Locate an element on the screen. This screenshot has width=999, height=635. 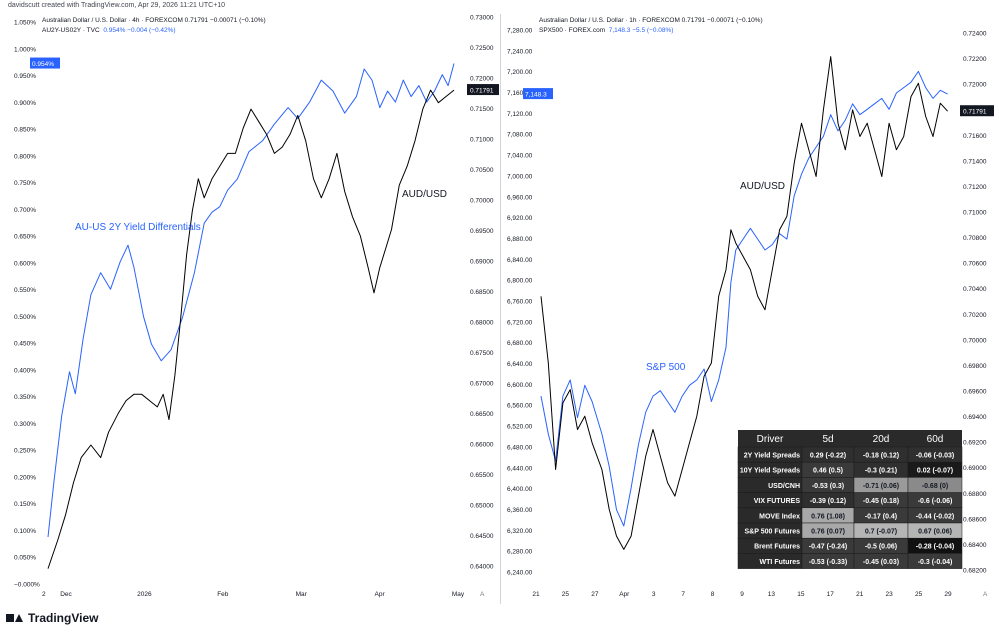
x-tick: 8 is located at coordinates (713, 594).